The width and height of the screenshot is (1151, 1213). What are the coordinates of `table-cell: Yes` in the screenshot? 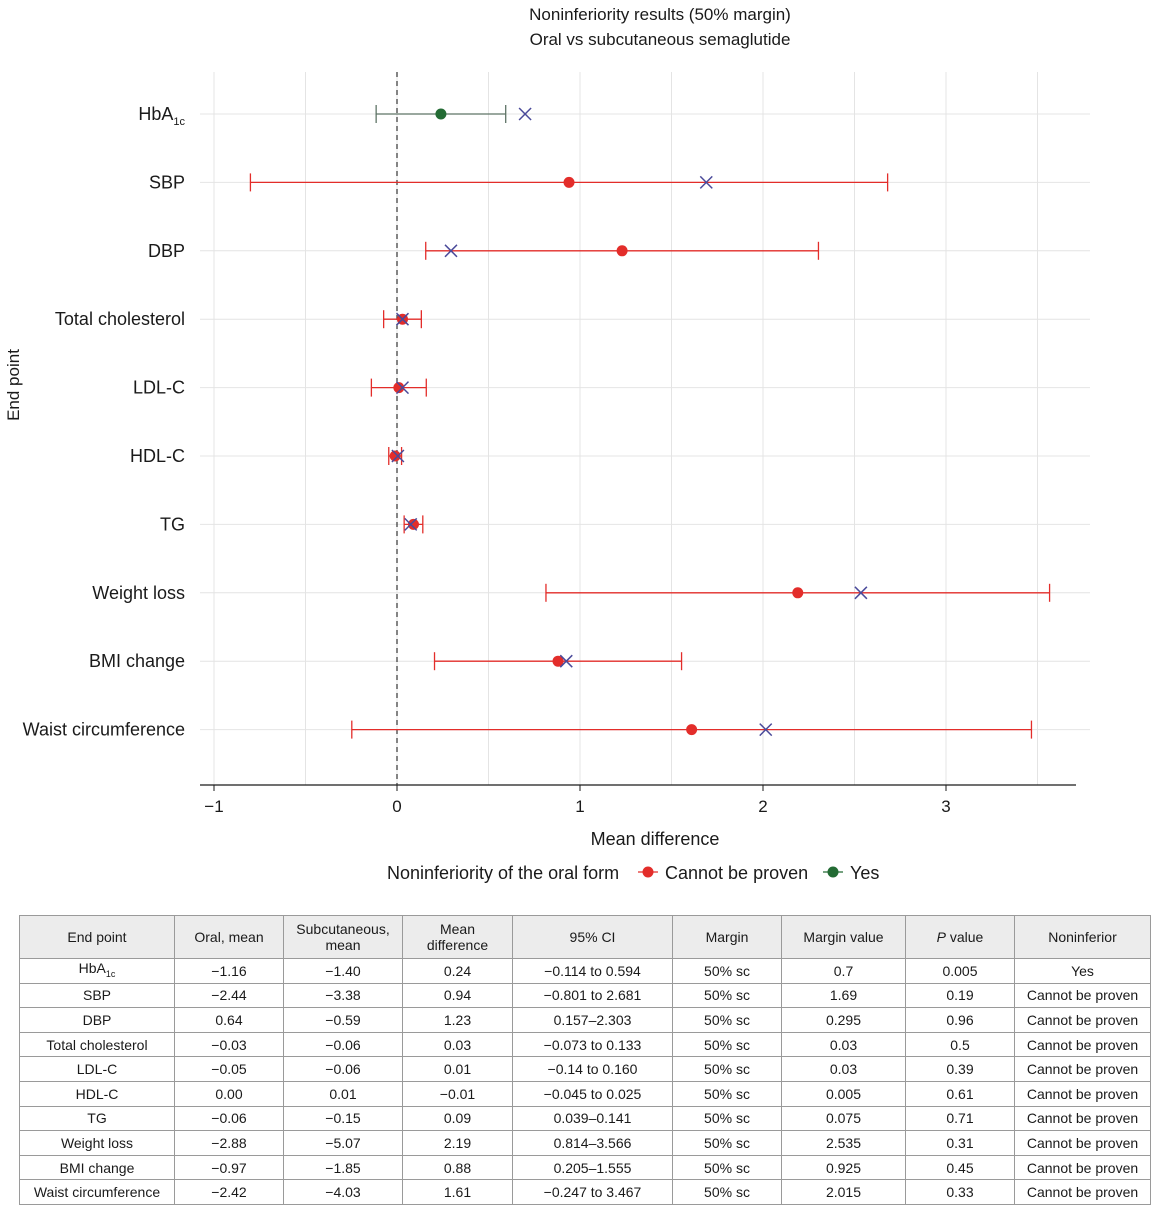 It's located at (1082, 971).